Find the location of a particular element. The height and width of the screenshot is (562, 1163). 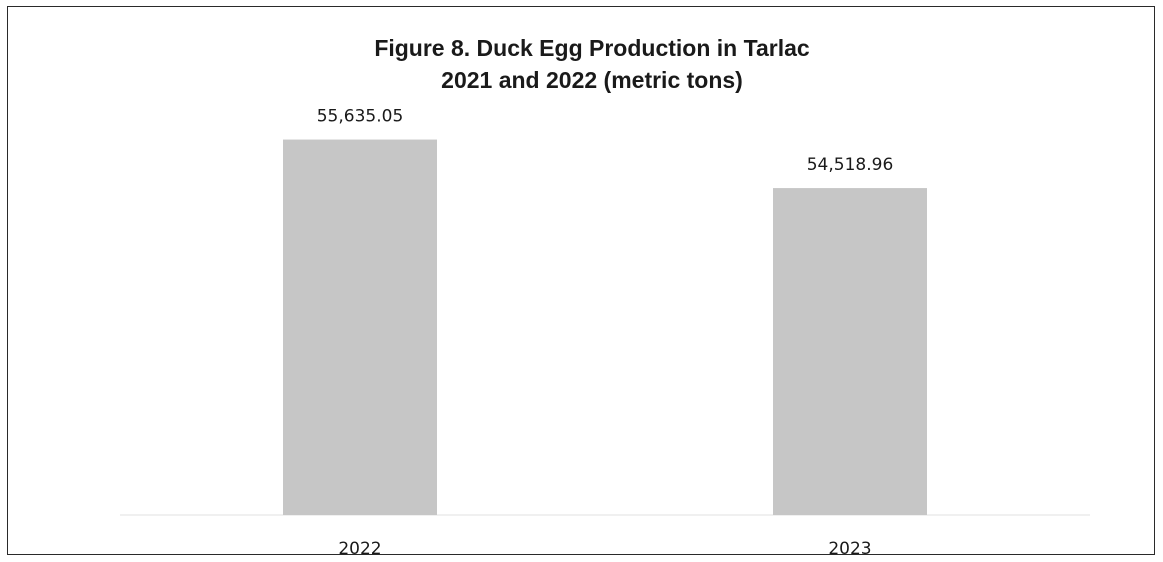

category-label-2022: 2022 is located at coordinates (359, 549).